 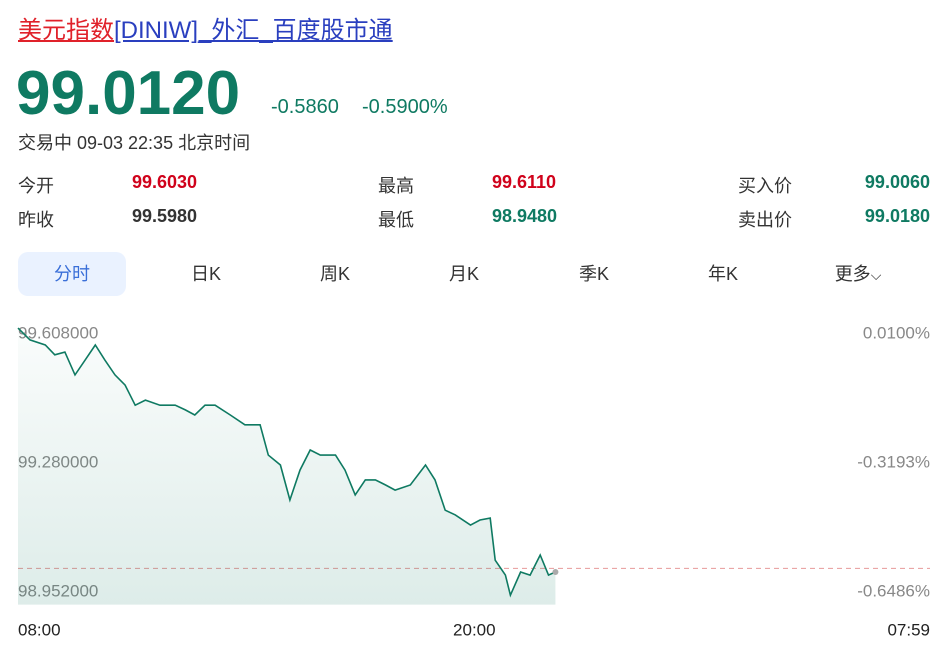 What do you see at coordinates (593, 274) in the screenshot?
I see `tab: 季K` at bounding box center [593, 274].